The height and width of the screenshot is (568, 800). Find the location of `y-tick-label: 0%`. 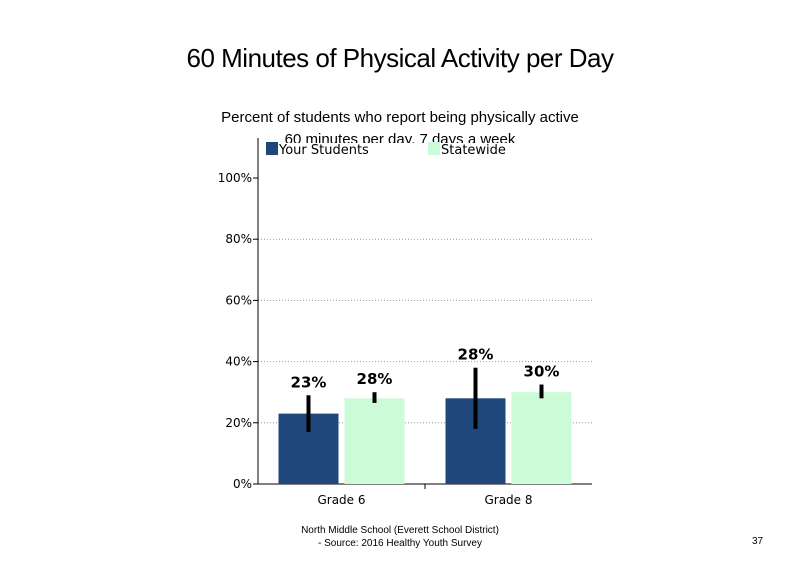

y-tick-label: 0% is located at coordinates (242, 484).